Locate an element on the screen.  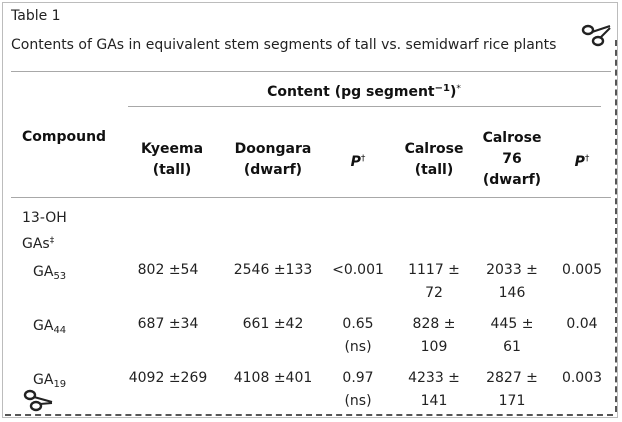
cell-doongara: 2546 ±133 is located at coordinates (273, 270).